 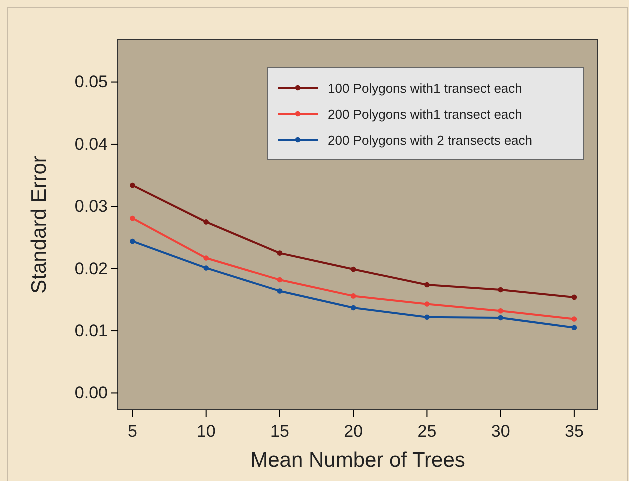 I want to click on y-tick-label: 0.03, so click(x=91, y=206).